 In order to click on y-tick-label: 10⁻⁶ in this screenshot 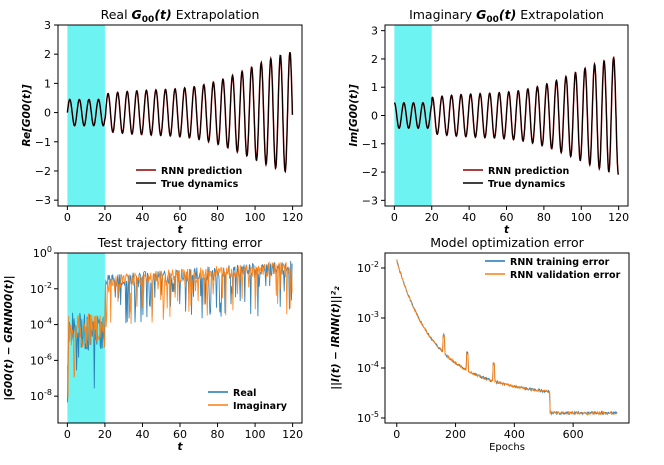, I will do `click(41, 359)`.